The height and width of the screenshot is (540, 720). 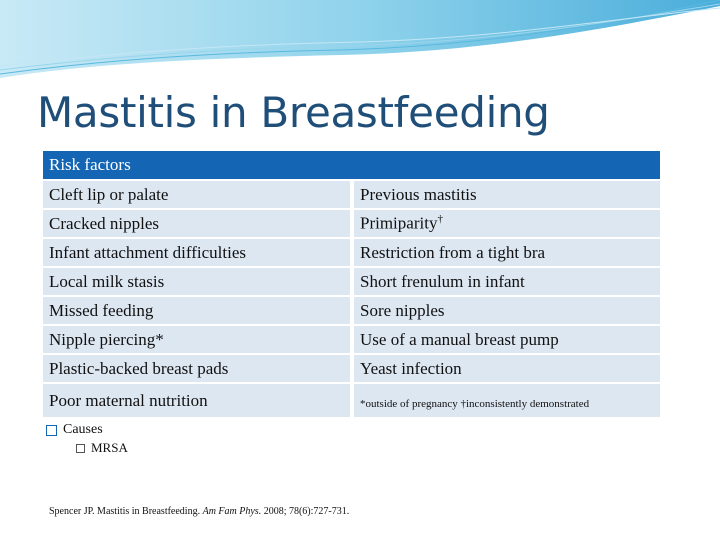 What do you see at coordinates (507, 309) in the screenshot?
I see `table-cell: Sore nipples` at bounding box center [507, 309].